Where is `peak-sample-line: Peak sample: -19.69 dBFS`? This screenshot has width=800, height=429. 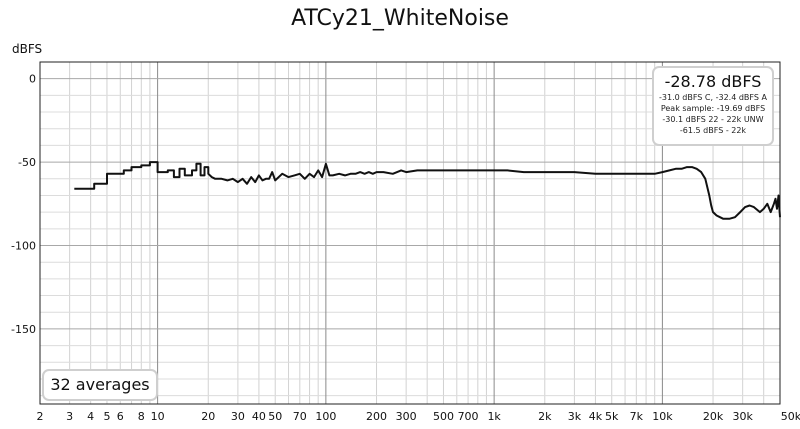
peak-sample-line: Peak sample: -19.69 dBFS is located at coordinates (713, 108).